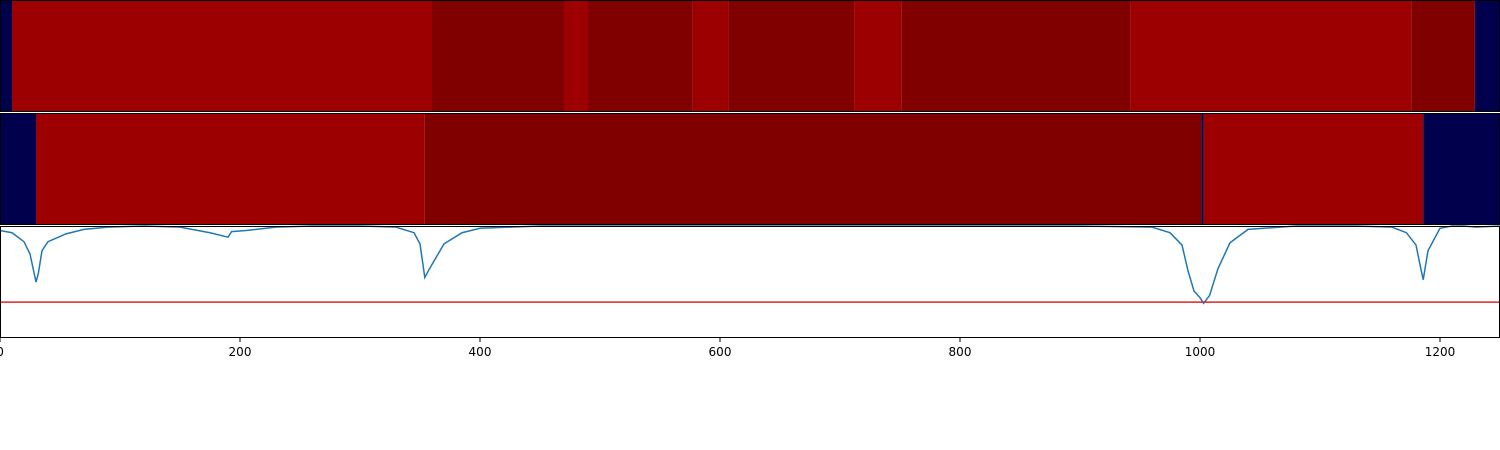  I want to click on x-tick-label: 1000, so click(1200, 352).